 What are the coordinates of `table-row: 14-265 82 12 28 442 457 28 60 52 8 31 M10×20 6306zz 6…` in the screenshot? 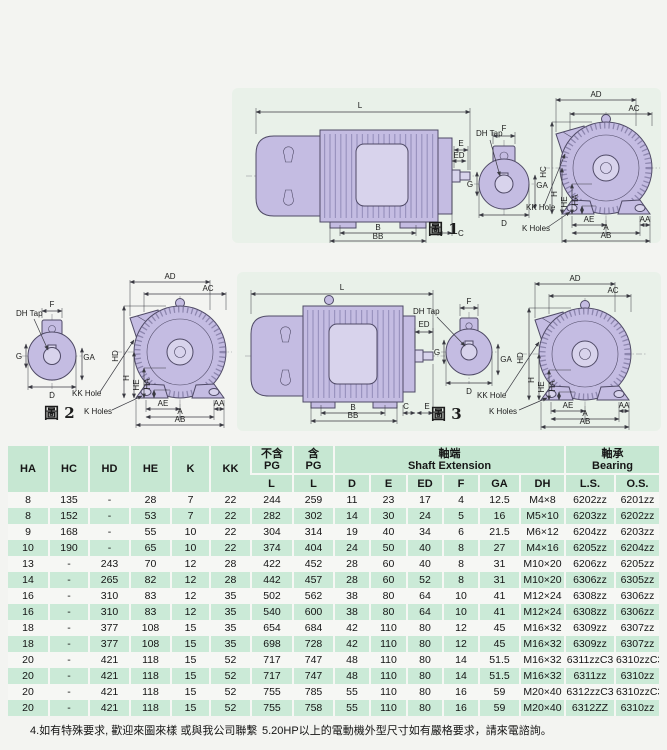 It's located at (333, 580).